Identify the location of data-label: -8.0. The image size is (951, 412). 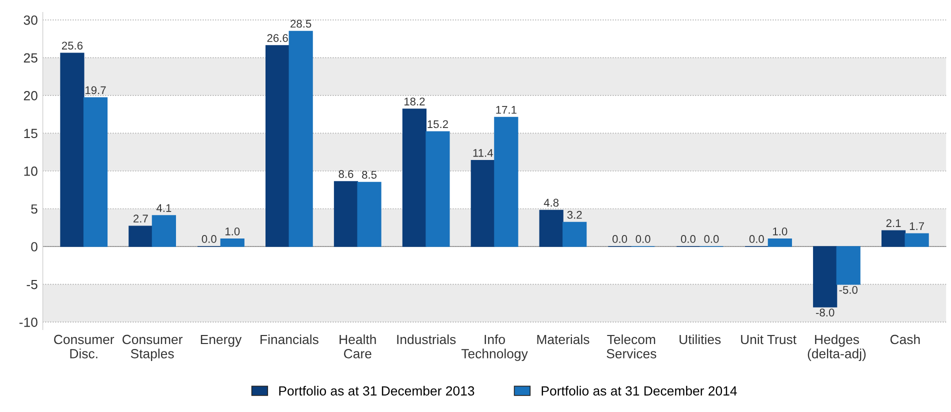
(825, 312).